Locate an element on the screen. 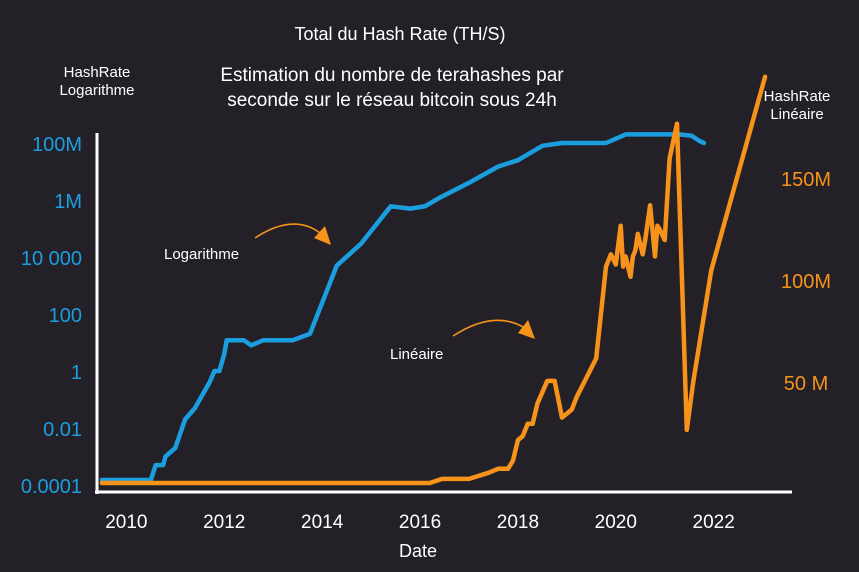  right-axis-label-line-2: Linéaire is located at coordinates (796, 114).